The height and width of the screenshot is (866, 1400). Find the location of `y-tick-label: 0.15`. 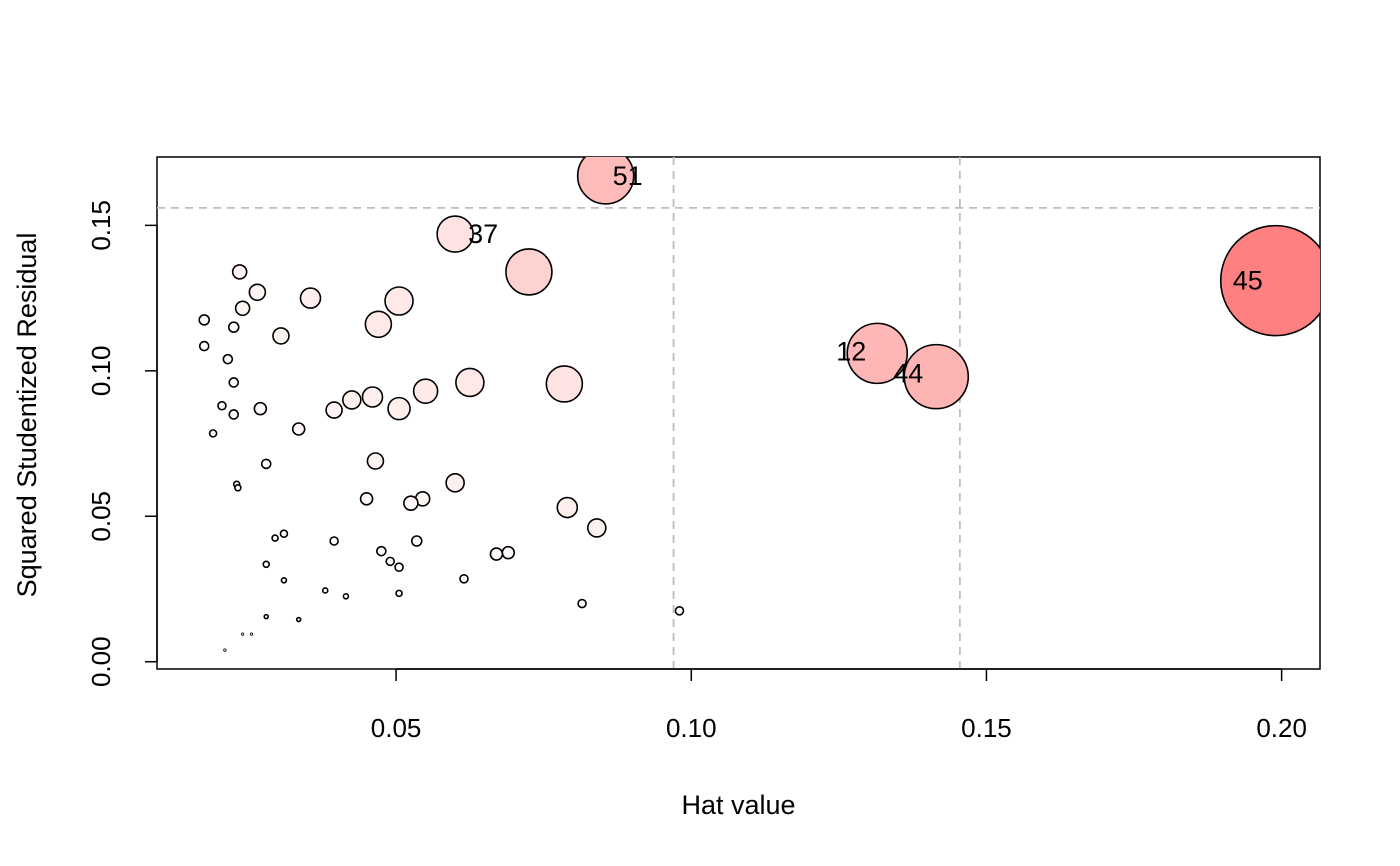

y-tick-label: 0.15 is located at coordinates (101, 225).